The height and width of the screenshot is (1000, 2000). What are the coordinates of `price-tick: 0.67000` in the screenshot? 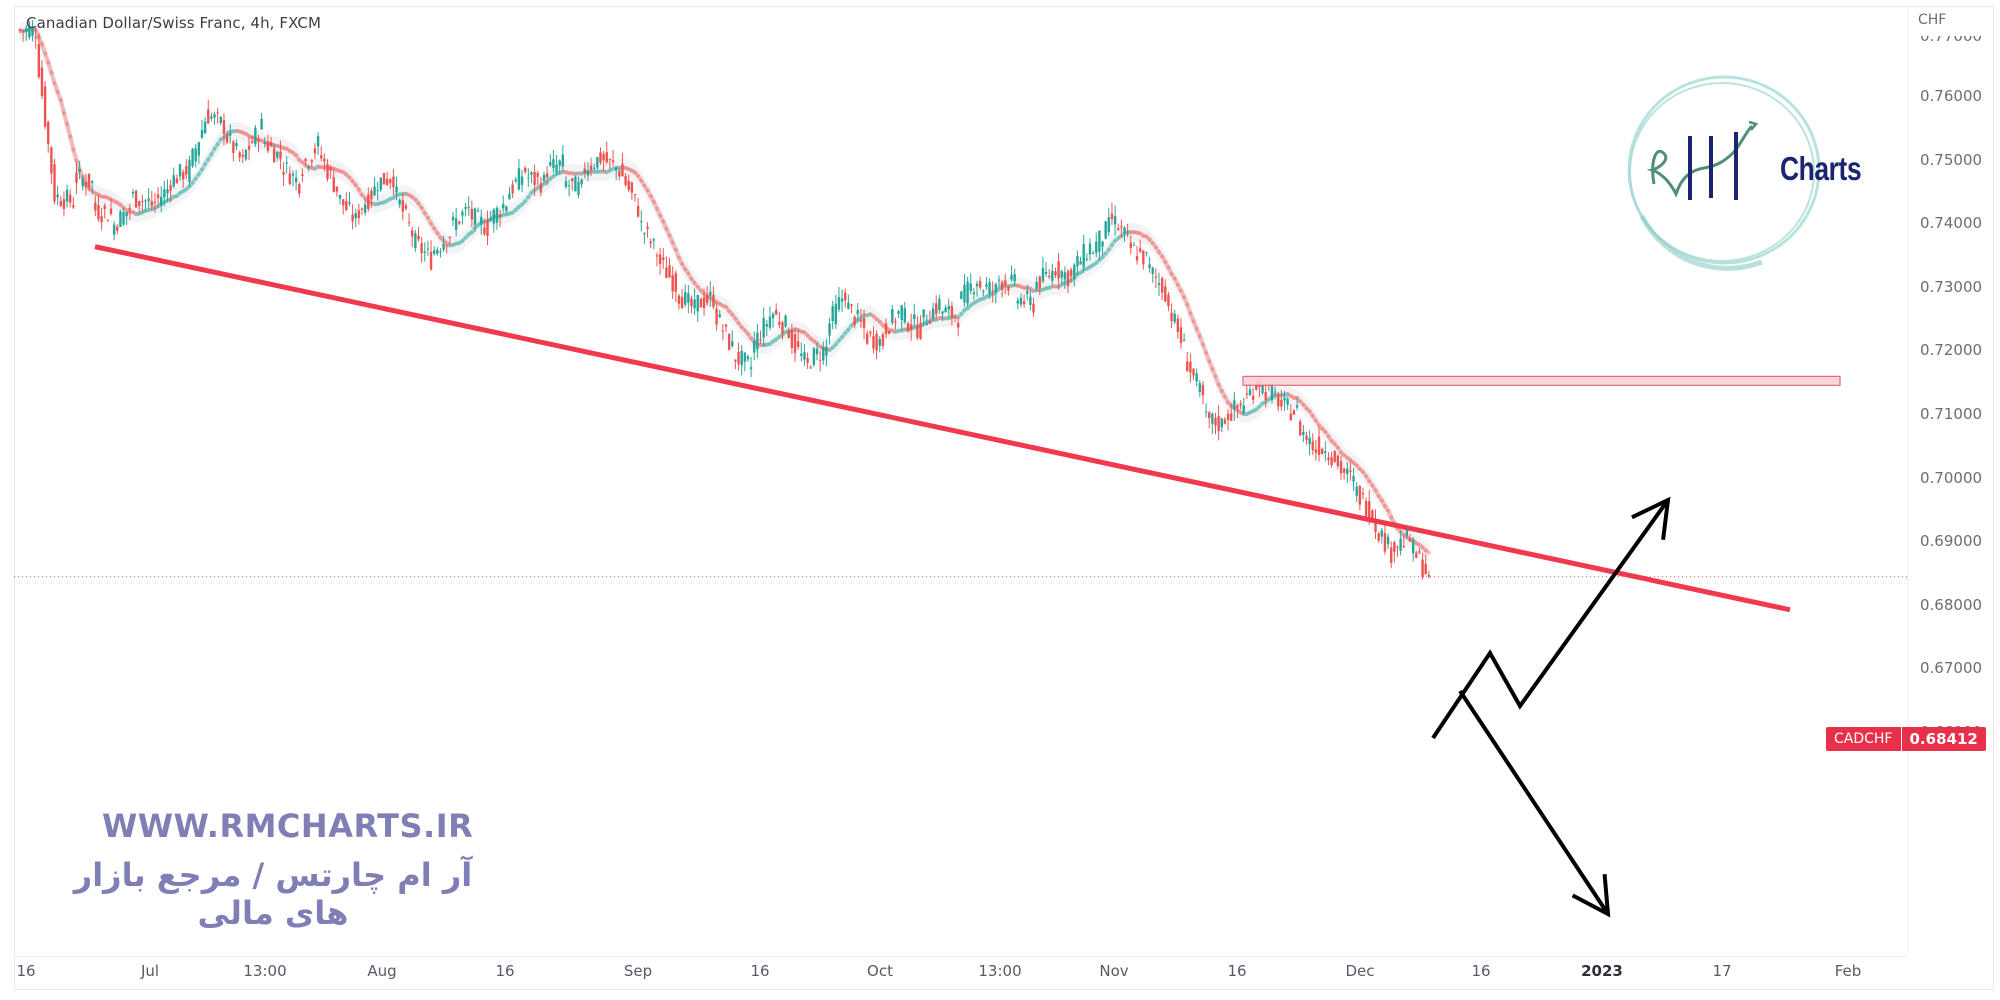 It's located at (1951, 668).